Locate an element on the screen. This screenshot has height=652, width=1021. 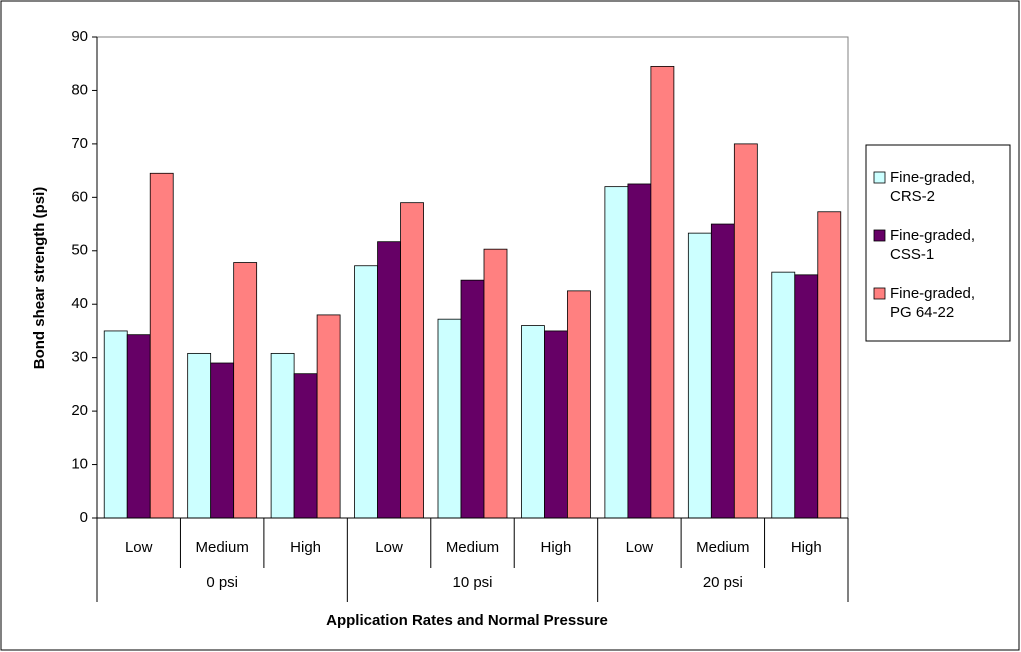
group-label: 10 psi is located at coordinates (472, 582).